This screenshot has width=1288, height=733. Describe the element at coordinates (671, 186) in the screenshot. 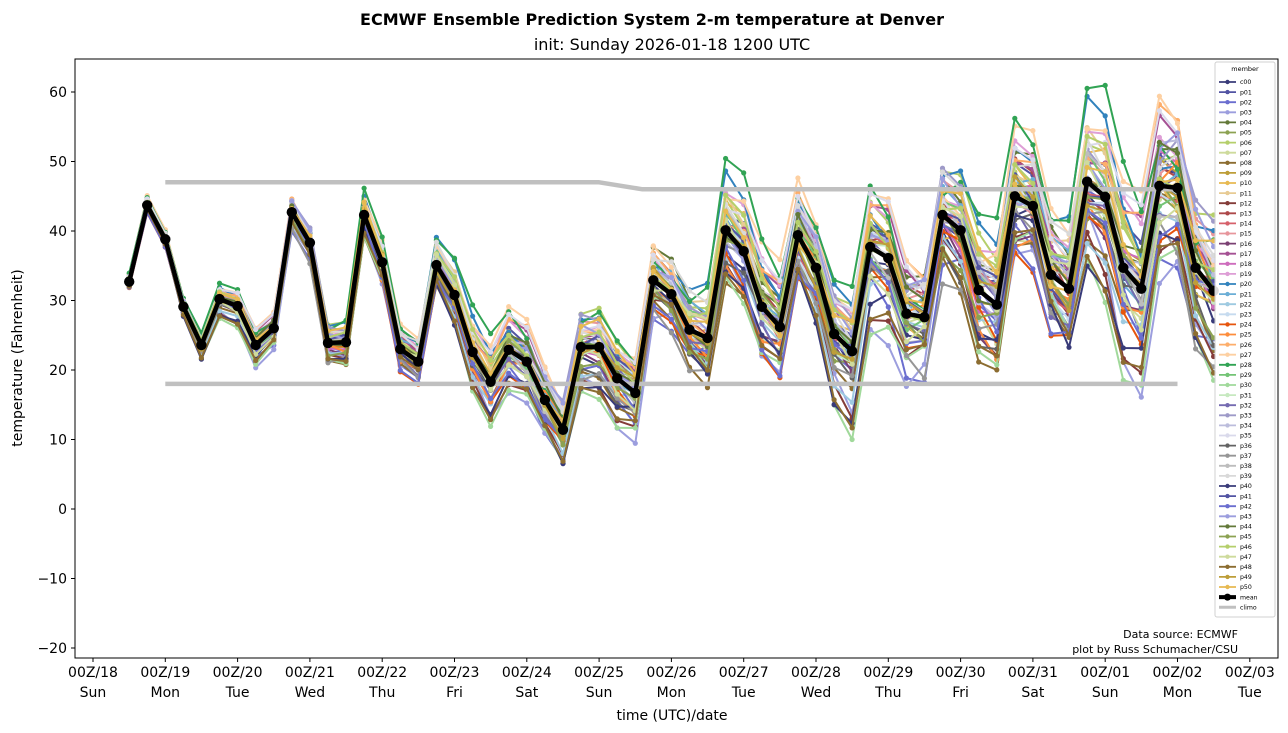

I see `climo-line-upper` at that location.